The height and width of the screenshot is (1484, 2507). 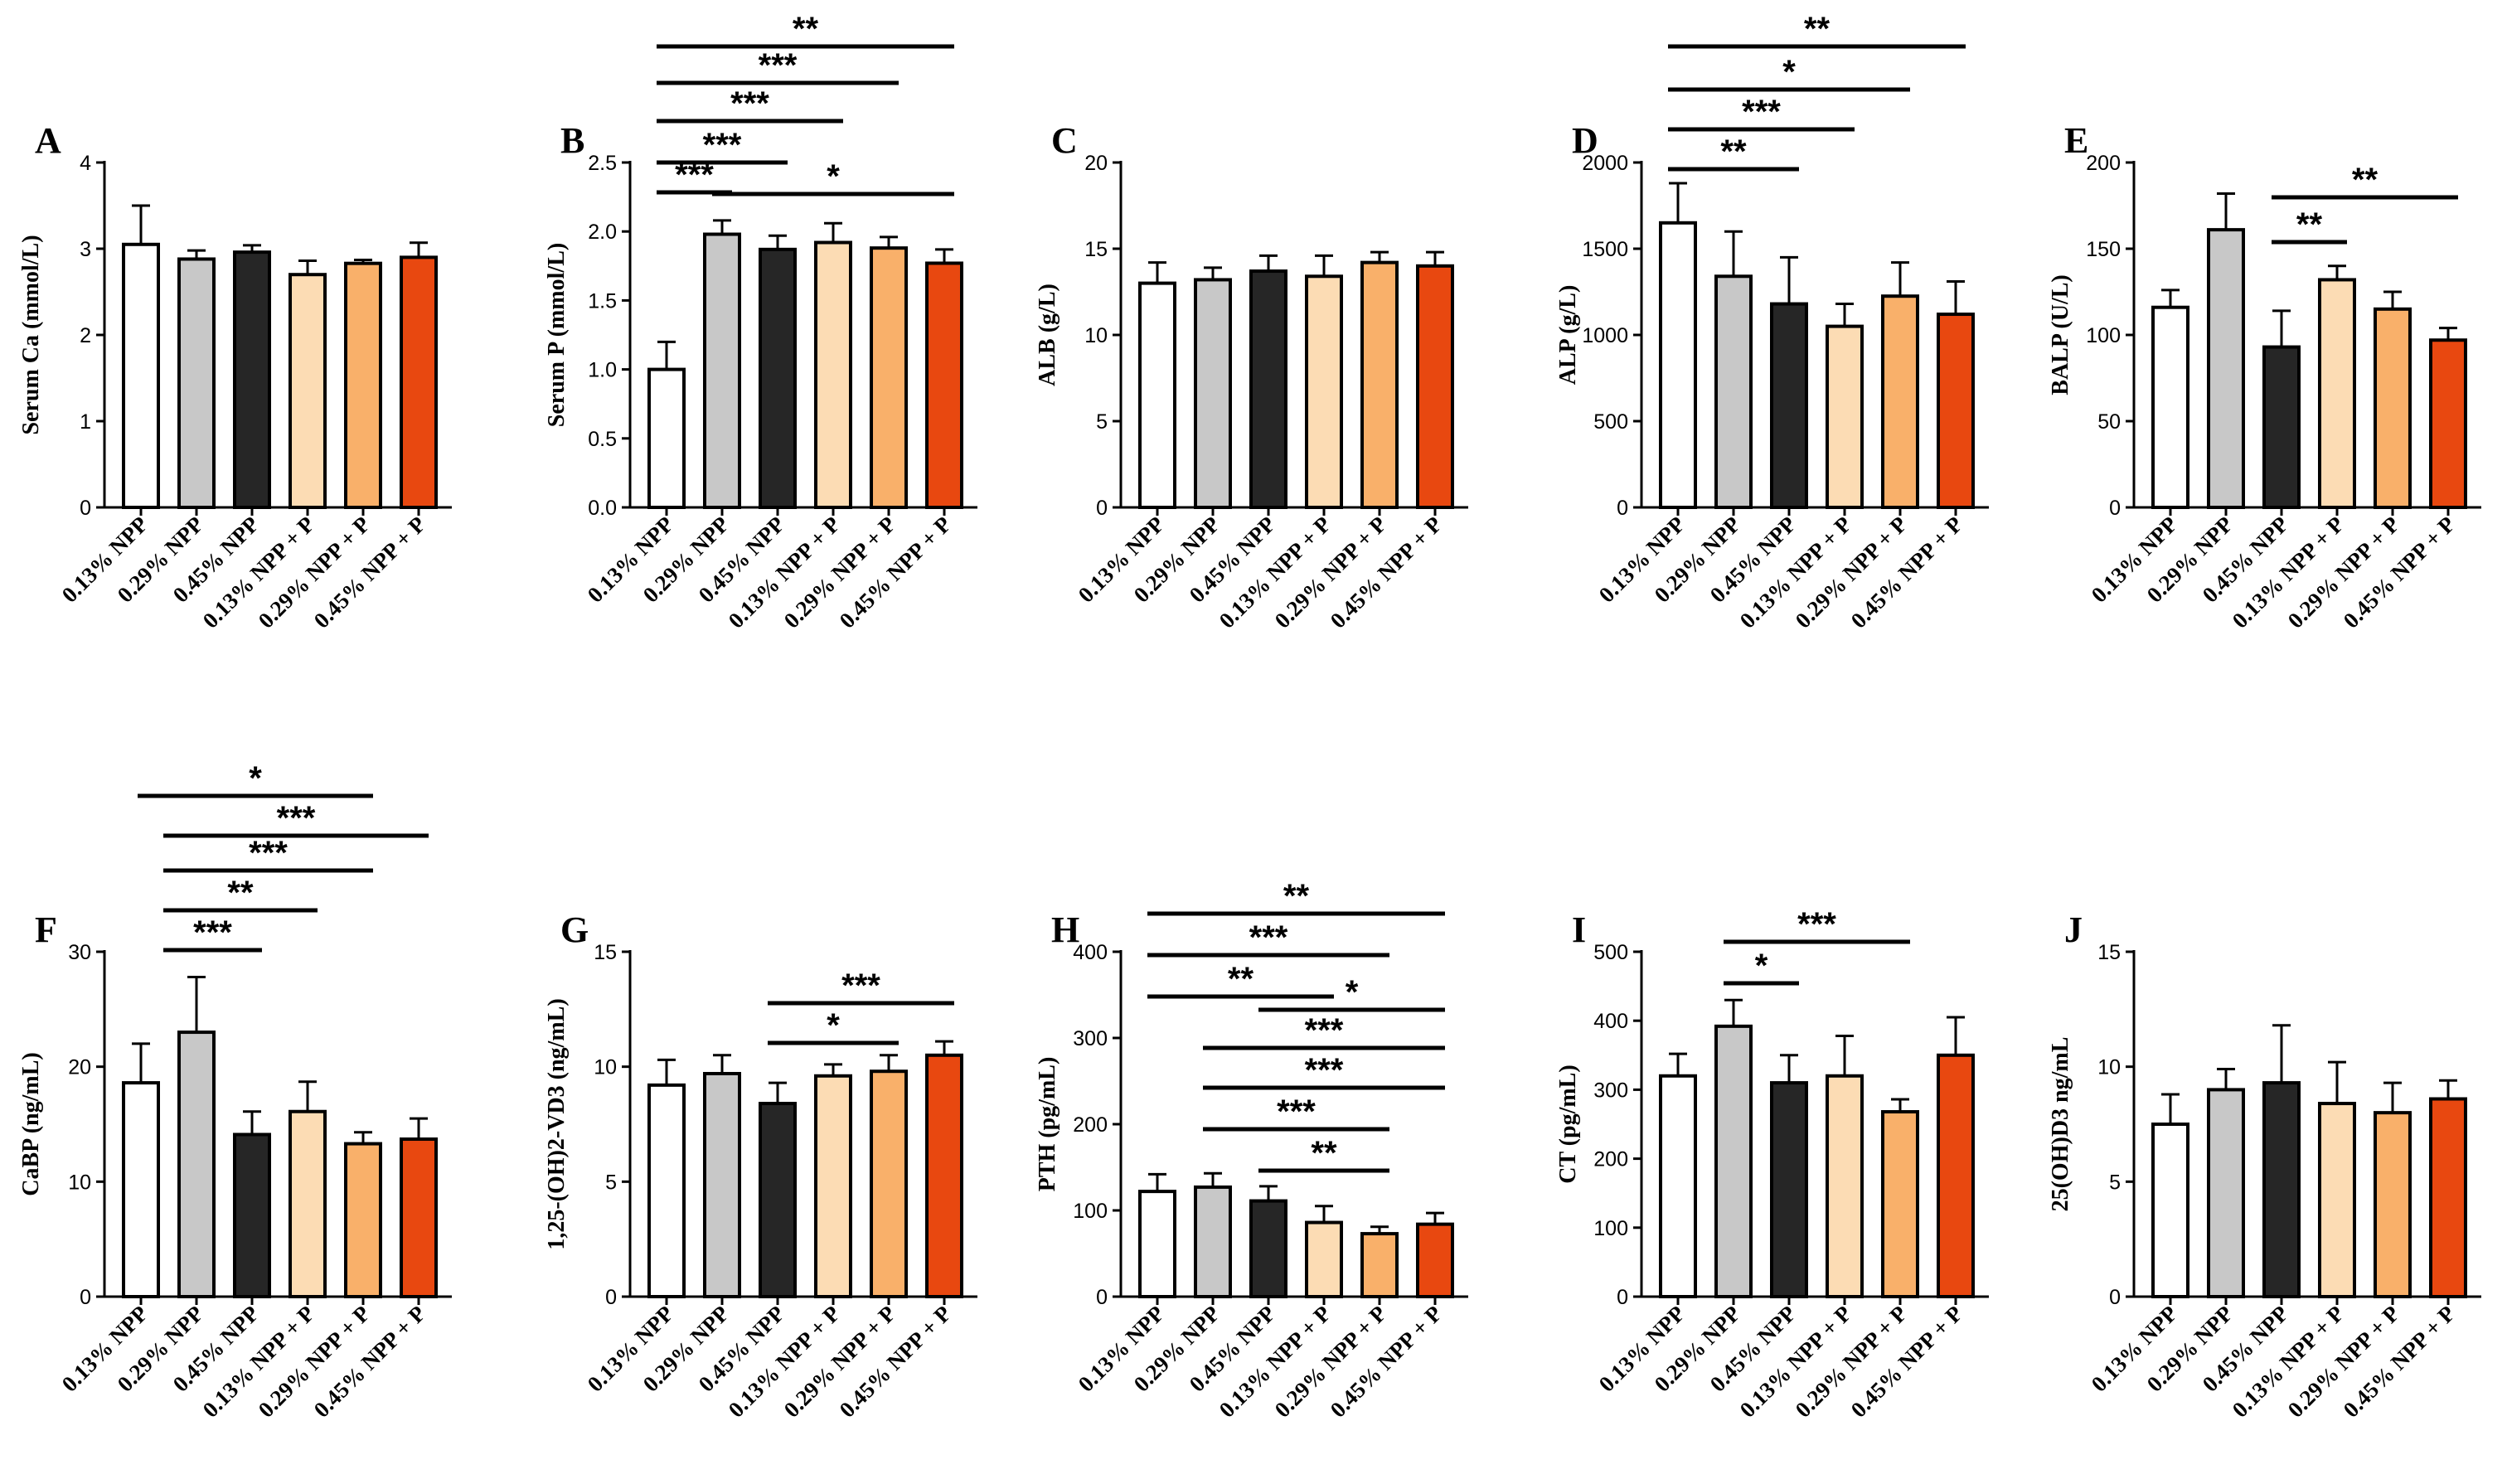 What do you see at coordinates (1047, 335) in the screenshot?
I see `y-axis-label: ALB (g/L)` at bounding box center [1047, 335].